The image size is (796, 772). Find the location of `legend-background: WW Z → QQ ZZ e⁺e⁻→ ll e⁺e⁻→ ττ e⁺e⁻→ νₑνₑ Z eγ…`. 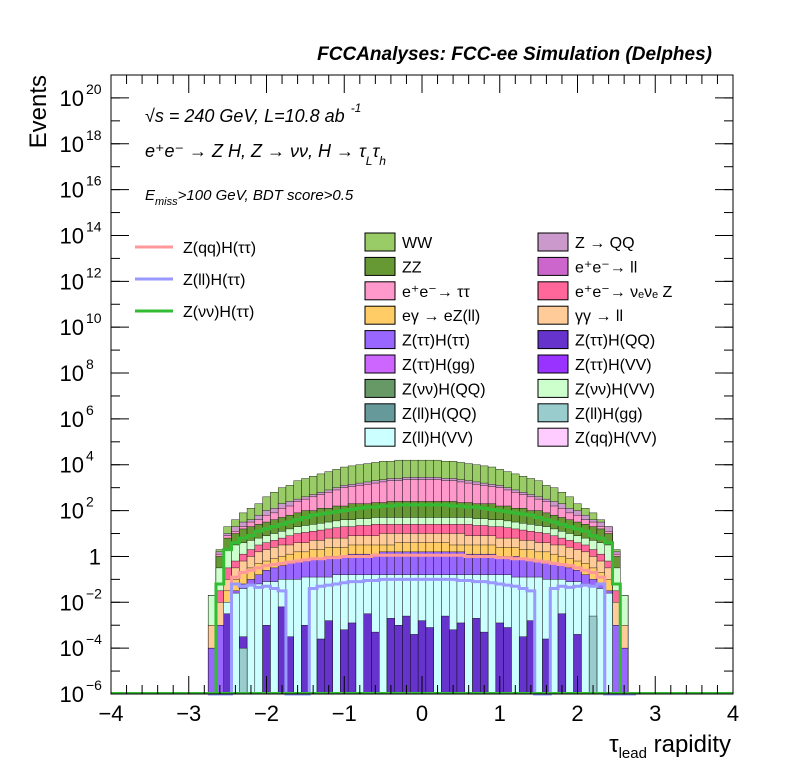

legend-background: WW Z → QQ ZZ e⁺e⁻→ ll e⁺e⁻→ ττ e⁺e⁻→ νₑνₑ Z eγ… is located at coordinates (518, 339).